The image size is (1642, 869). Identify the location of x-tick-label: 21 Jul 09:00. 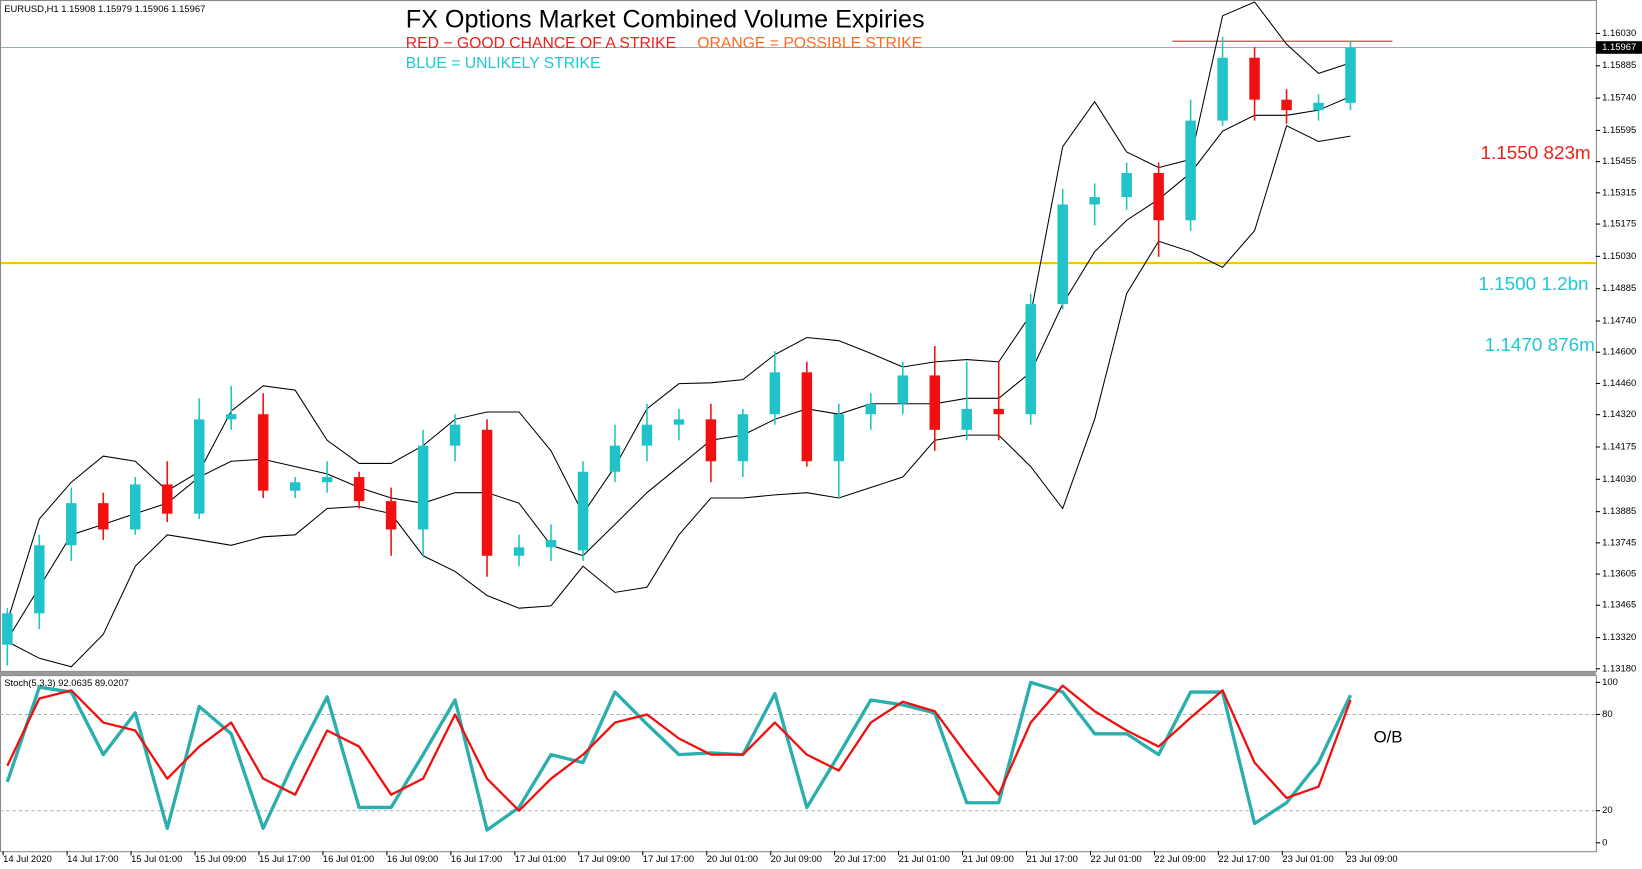
(988, 858).